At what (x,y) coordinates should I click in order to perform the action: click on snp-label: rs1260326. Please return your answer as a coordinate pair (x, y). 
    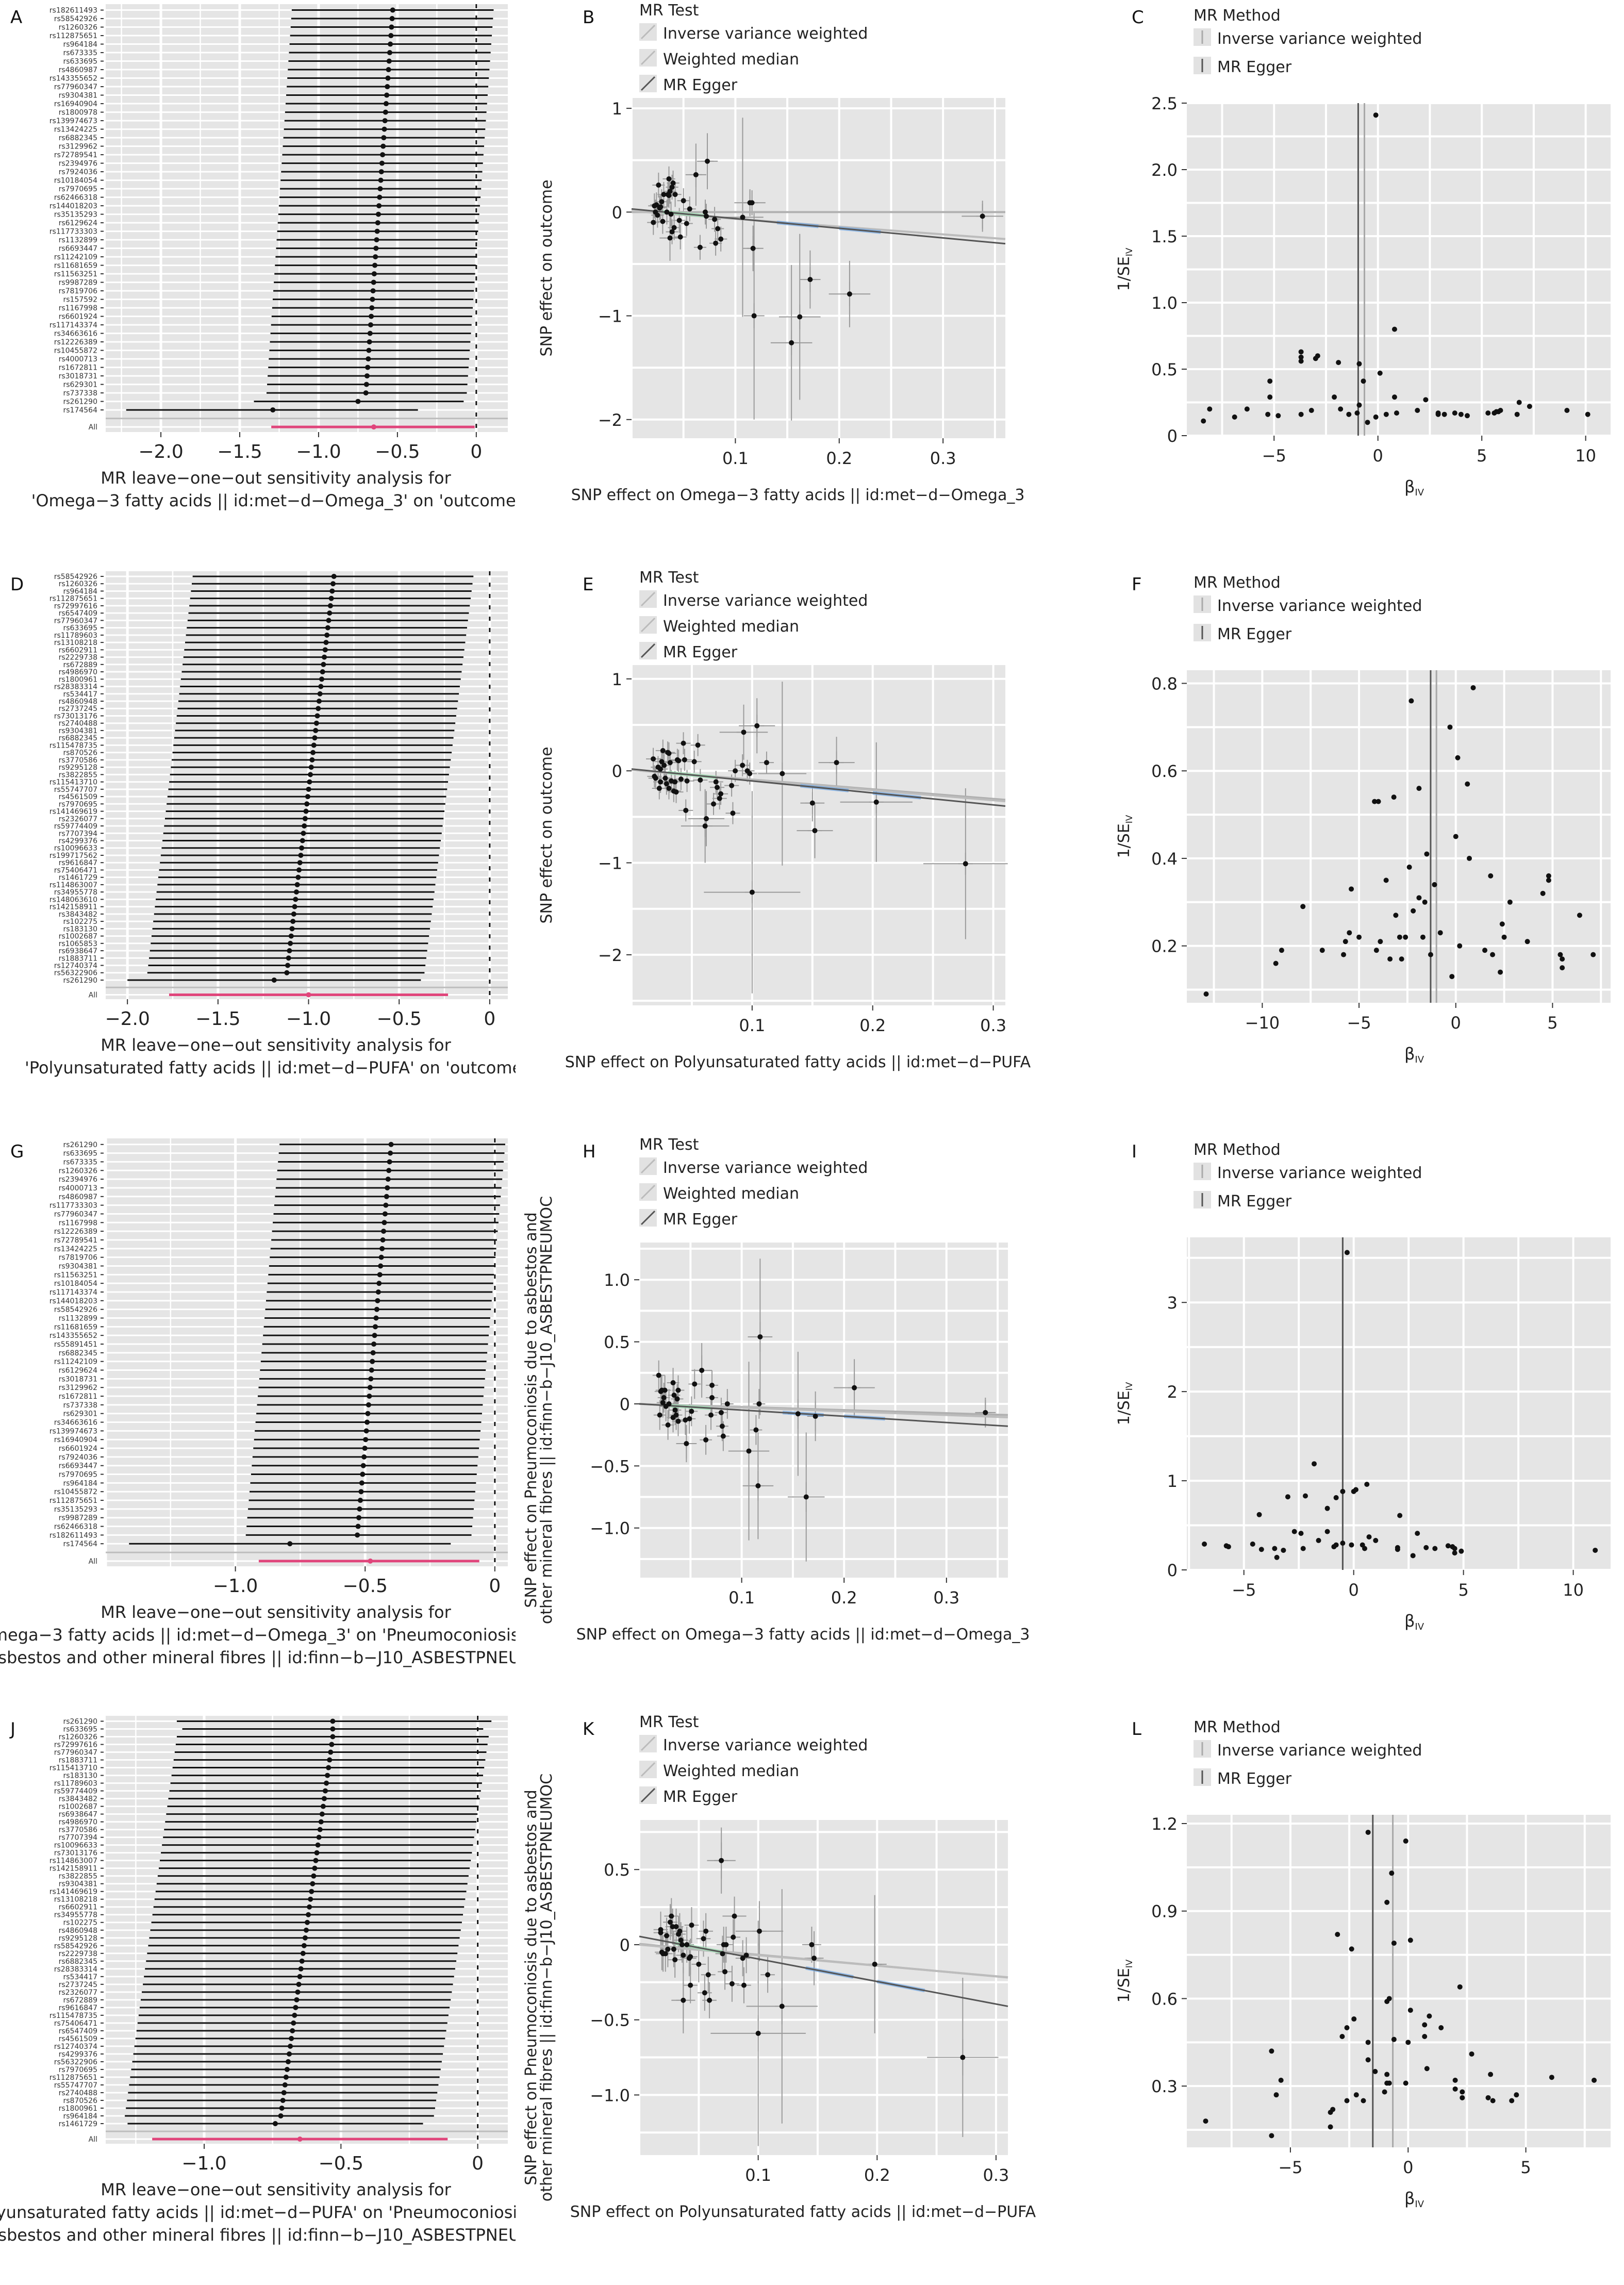
    Looking at the image, I should click on (78, 584).